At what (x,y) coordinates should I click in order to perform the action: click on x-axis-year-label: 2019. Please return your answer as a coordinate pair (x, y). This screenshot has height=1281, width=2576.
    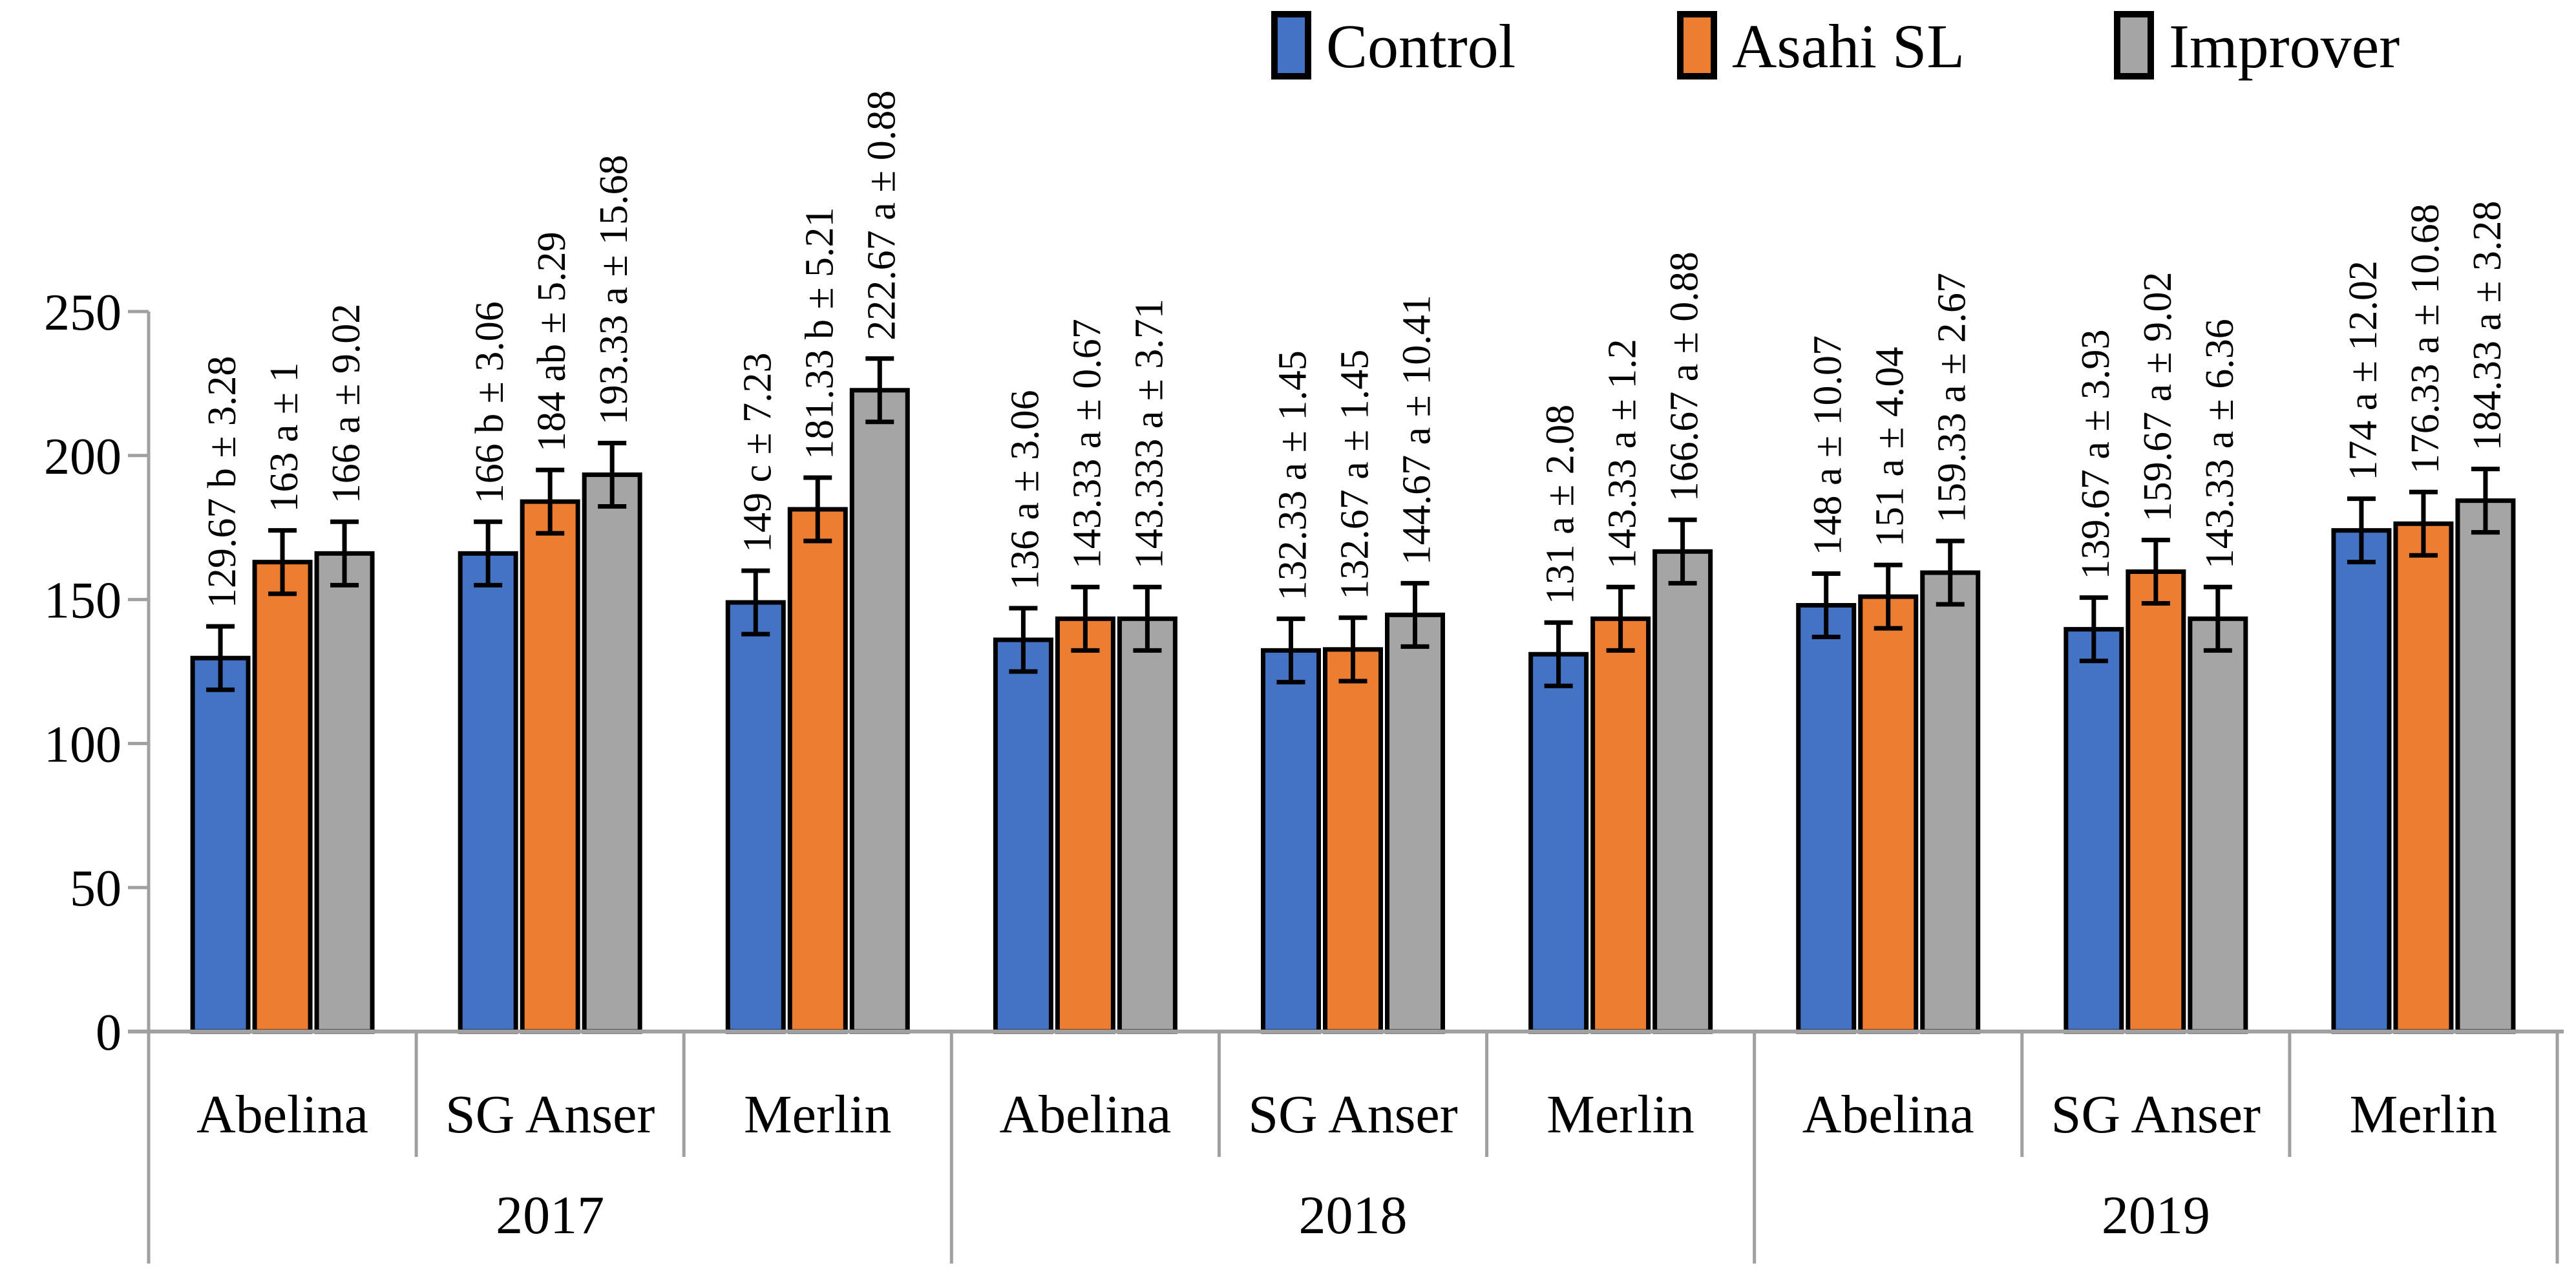
    Looking at the image, I should click on (2156, 1215).